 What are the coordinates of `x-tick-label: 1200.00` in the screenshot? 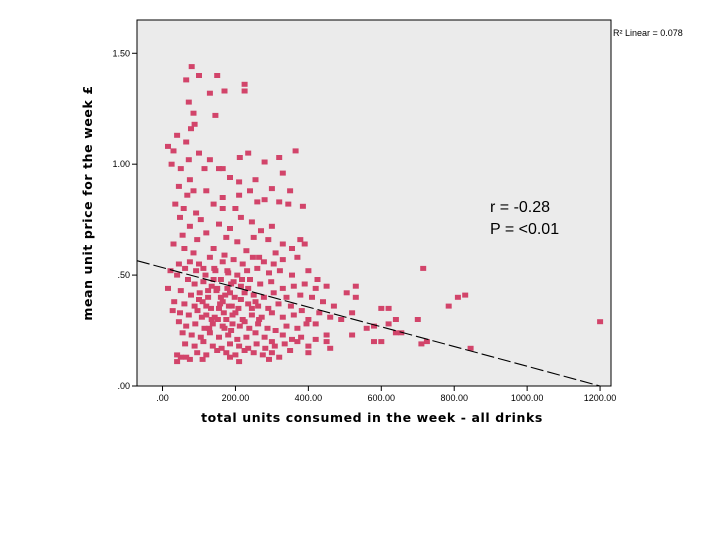 It's located at (600, 398).